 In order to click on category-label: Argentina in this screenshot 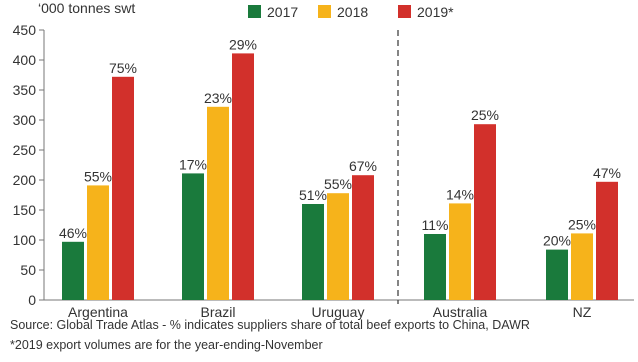, I will do `click(98, 312)`.